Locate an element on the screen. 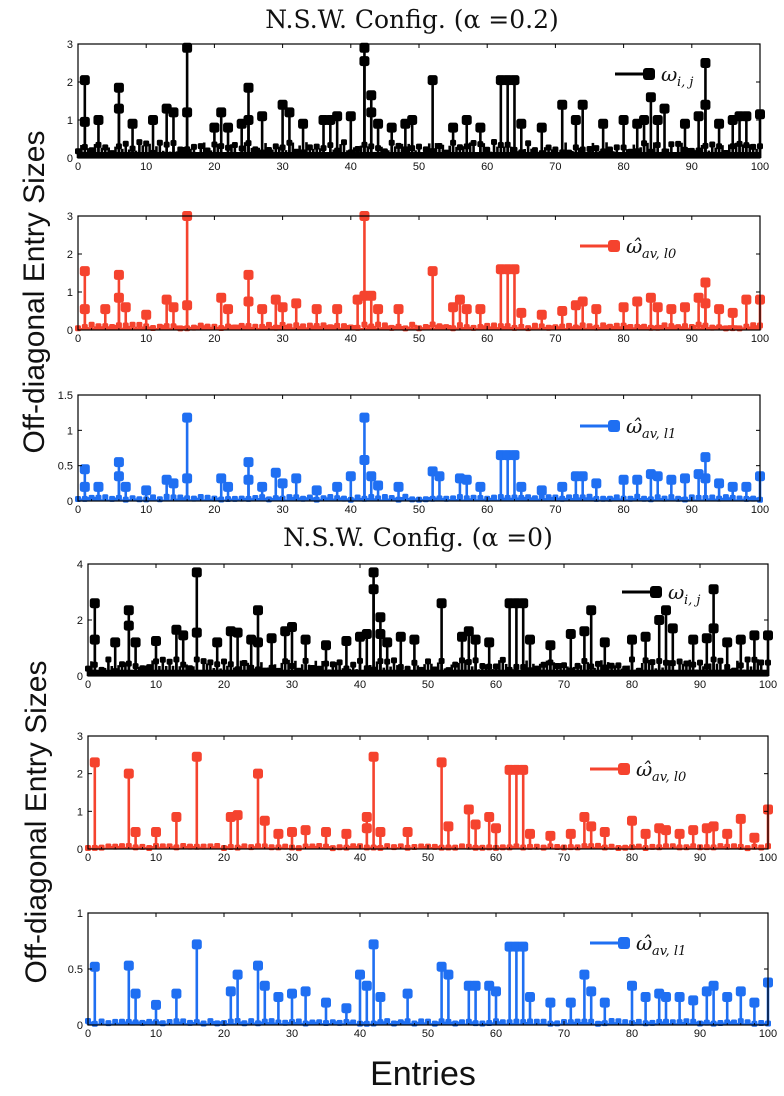 This screenshot has height=1096, width=784. x-tick-label: 90 is located at coordinates (692, 510).